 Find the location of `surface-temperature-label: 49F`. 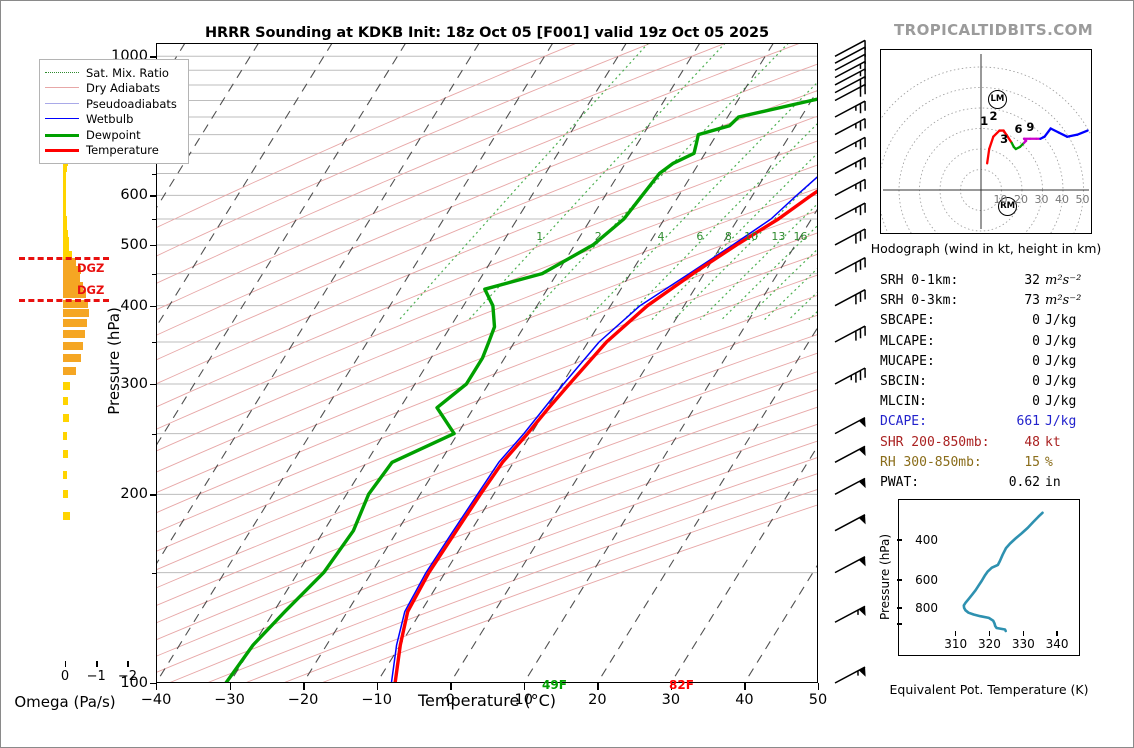

surface-temperature-label: 49F is located at coordinates (554, 685).